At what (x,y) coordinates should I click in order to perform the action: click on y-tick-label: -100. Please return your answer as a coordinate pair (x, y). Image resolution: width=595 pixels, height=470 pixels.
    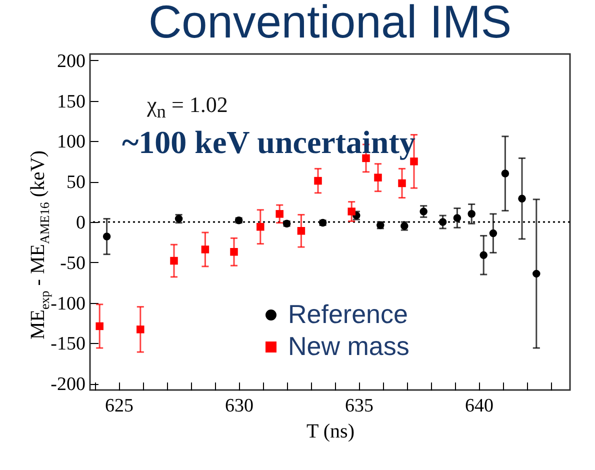
    Looking at the image, I should click on (68, 303).